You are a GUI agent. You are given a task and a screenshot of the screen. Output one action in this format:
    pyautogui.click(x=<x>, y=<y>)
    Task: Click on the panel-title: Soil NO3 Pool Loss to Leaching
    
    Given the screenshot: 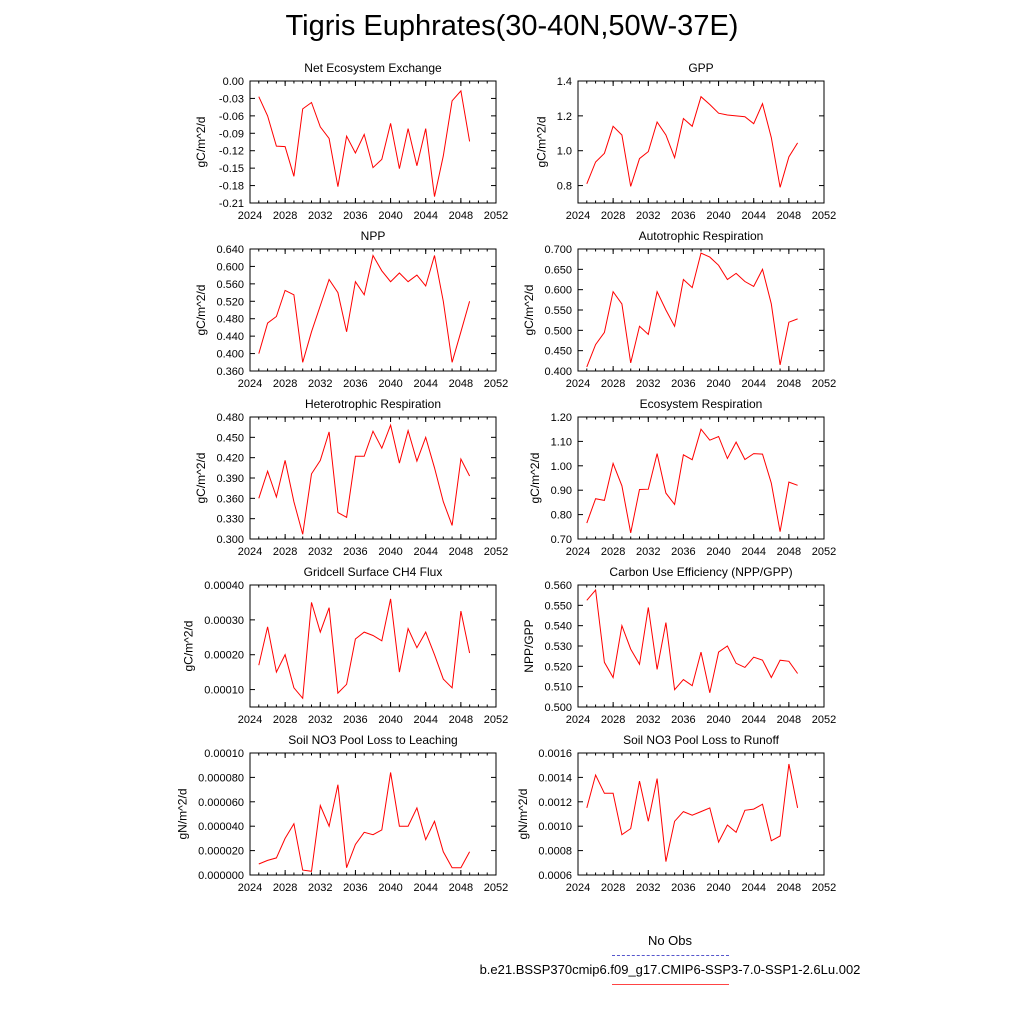 What is the action you would take?
    pyautogui.click(x=372, y=740)
    